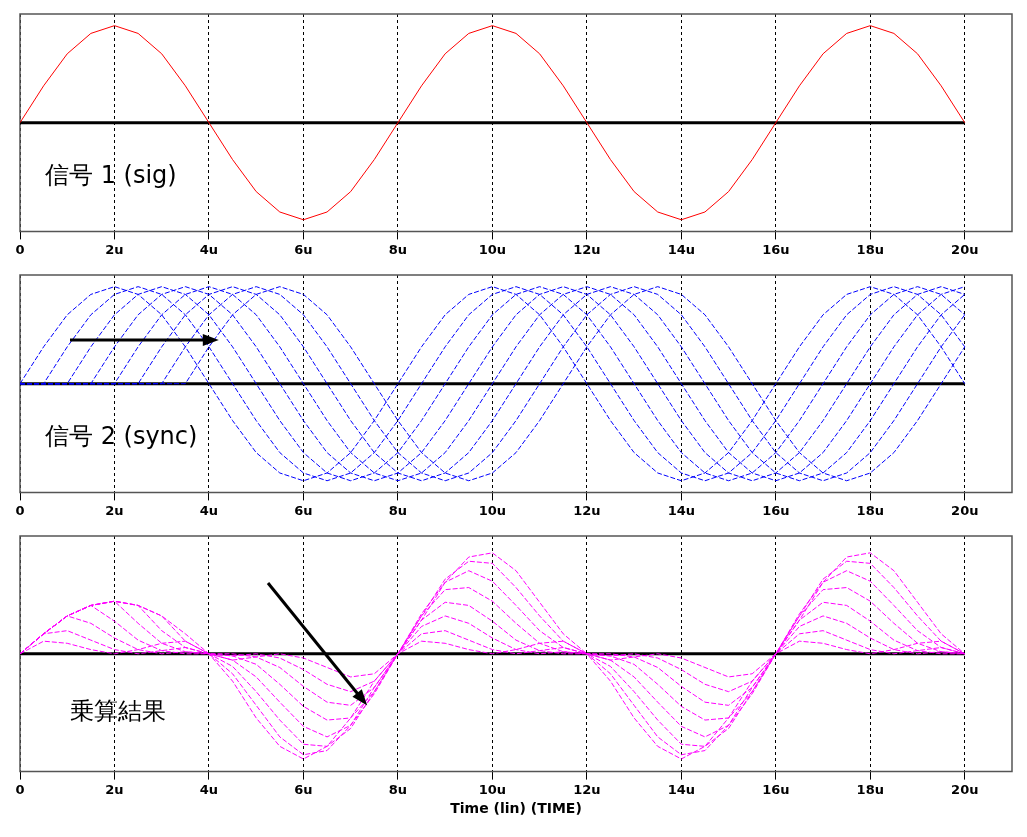  Describe the element at coordinates (111, 175) in the screenshot. I see `annotation: 信号 1 (sig)` at that location.